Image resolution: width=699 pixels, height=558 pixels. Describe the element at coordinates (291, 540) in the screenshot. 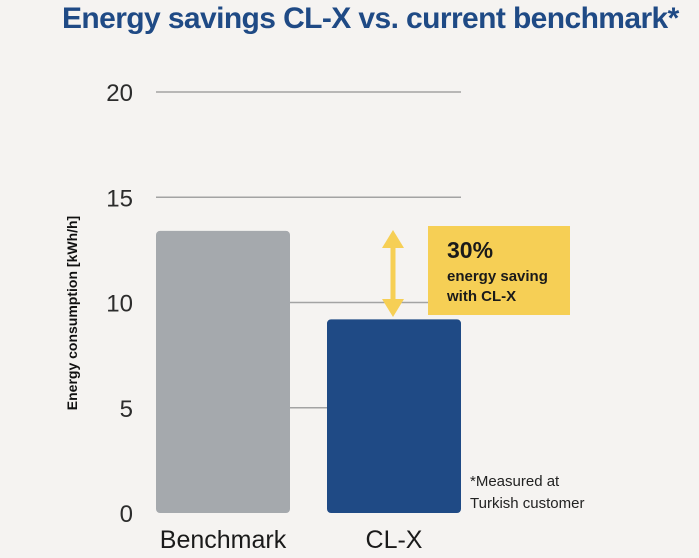

I see `x-axis-labels: Benchmark CL-X` at that location.